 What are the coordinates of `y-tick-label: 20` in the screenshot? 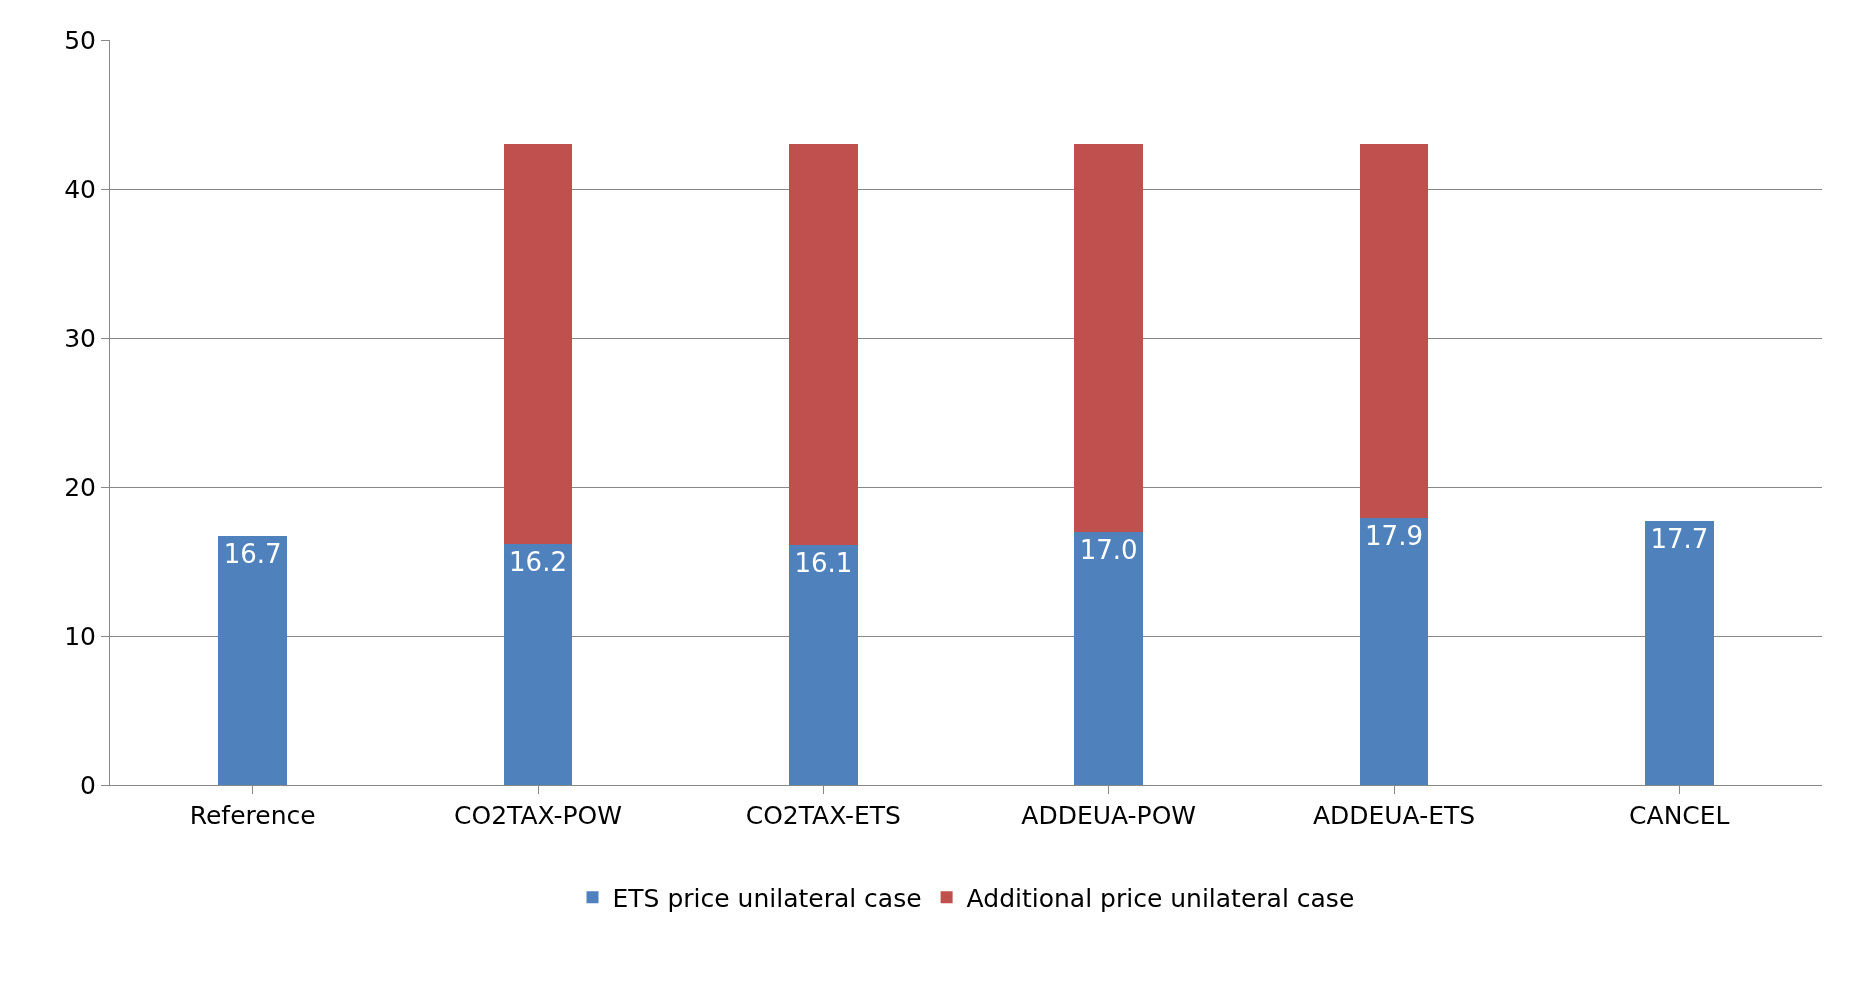 It's located at (80, 487).